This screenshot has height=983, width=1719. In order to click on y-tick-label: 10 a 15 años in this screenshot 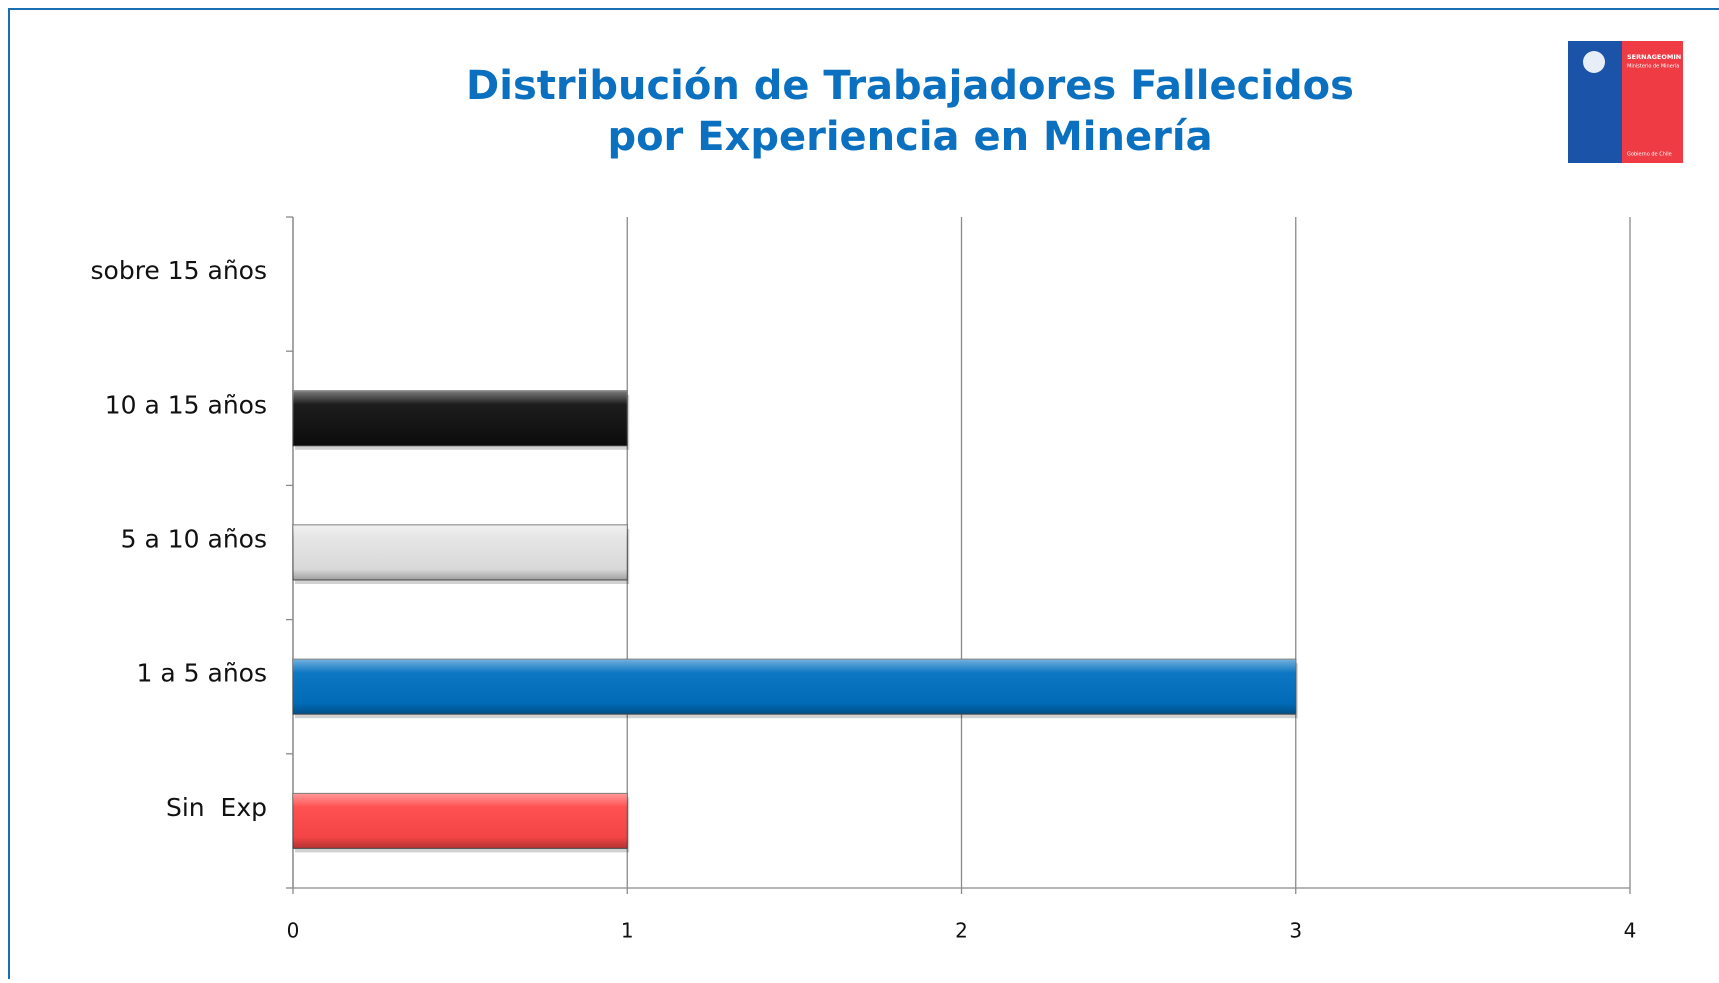, I will do `click(186, 404)`.